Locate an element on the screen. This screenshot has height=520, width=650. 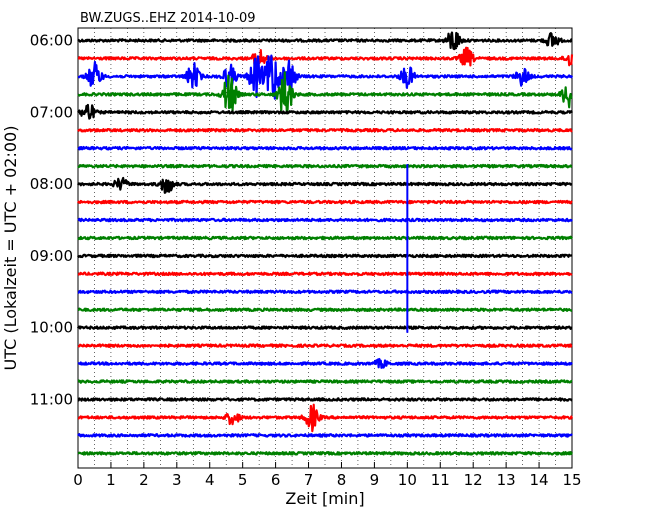
x-tick-label: 5 is located at coordinates (243, 480).